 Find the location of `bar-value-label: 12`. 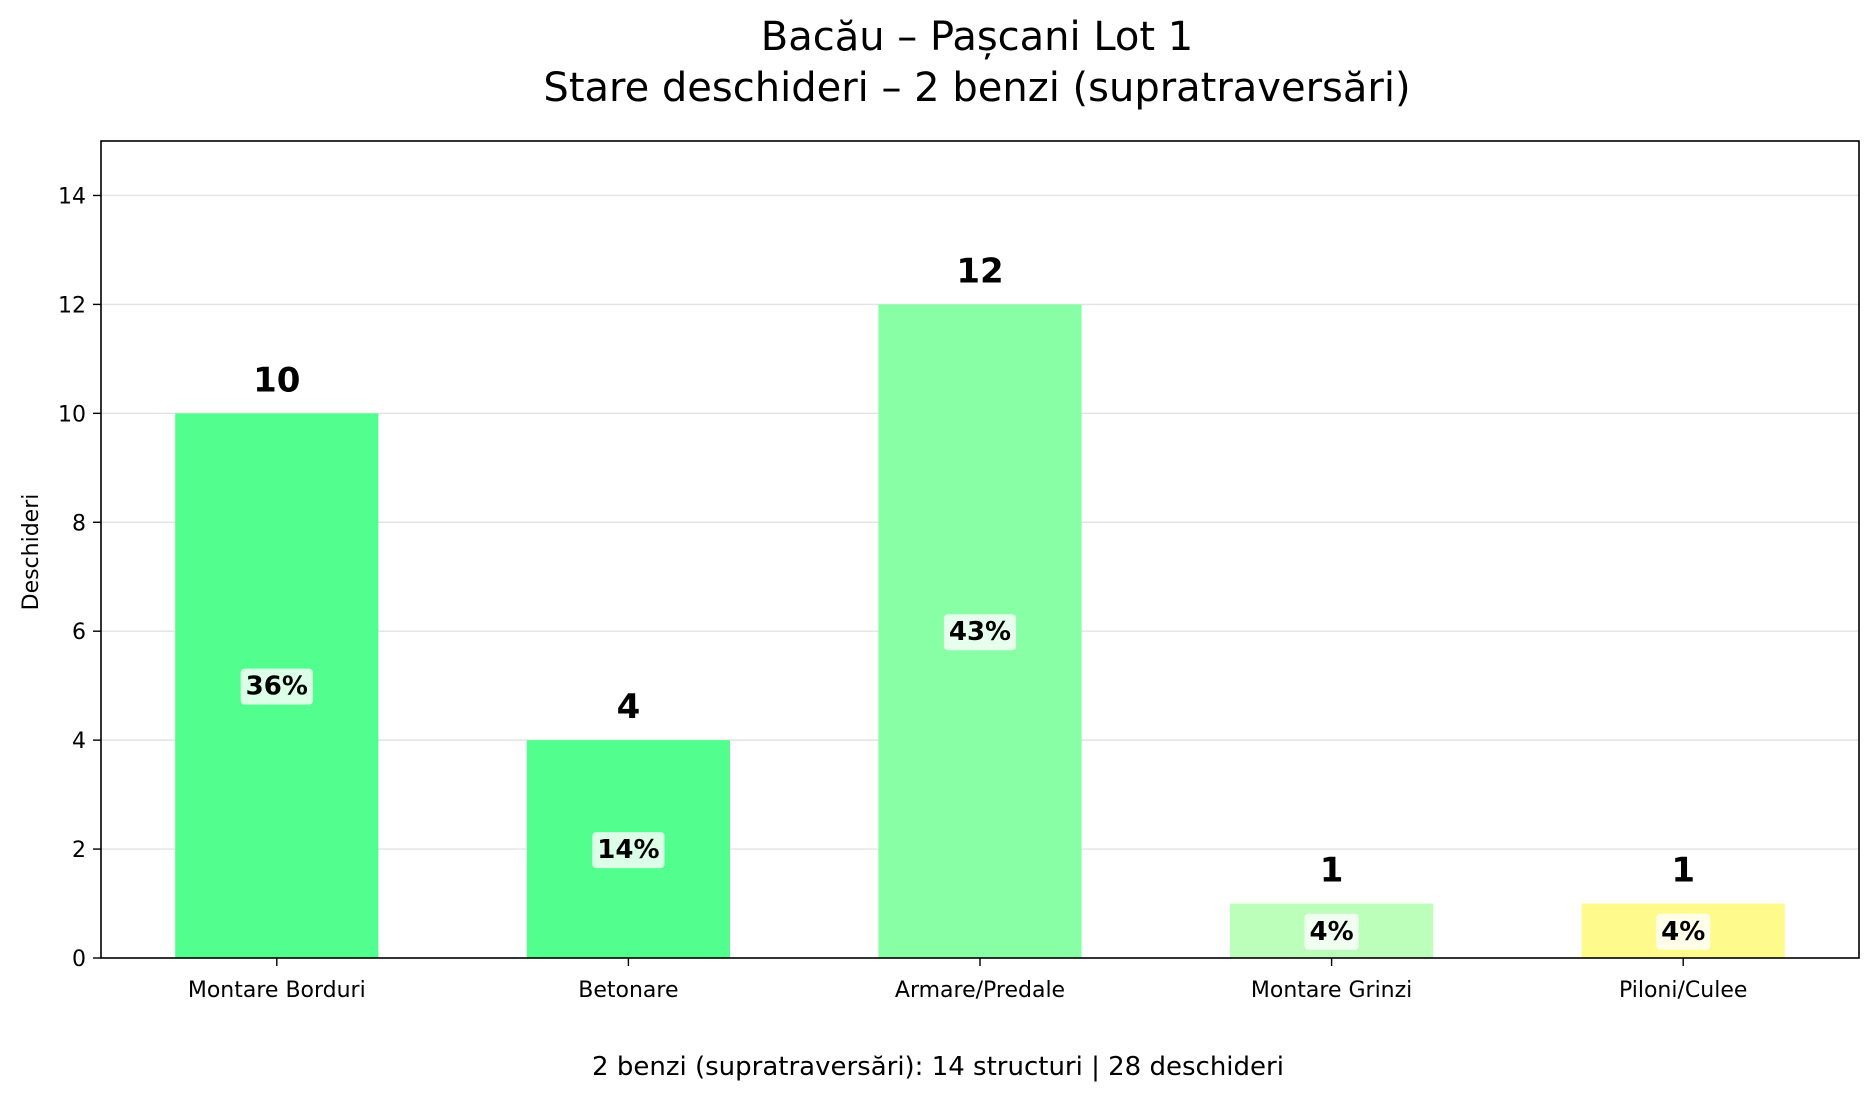

bar-value-label: 12 is located at coordinates (979, 271).